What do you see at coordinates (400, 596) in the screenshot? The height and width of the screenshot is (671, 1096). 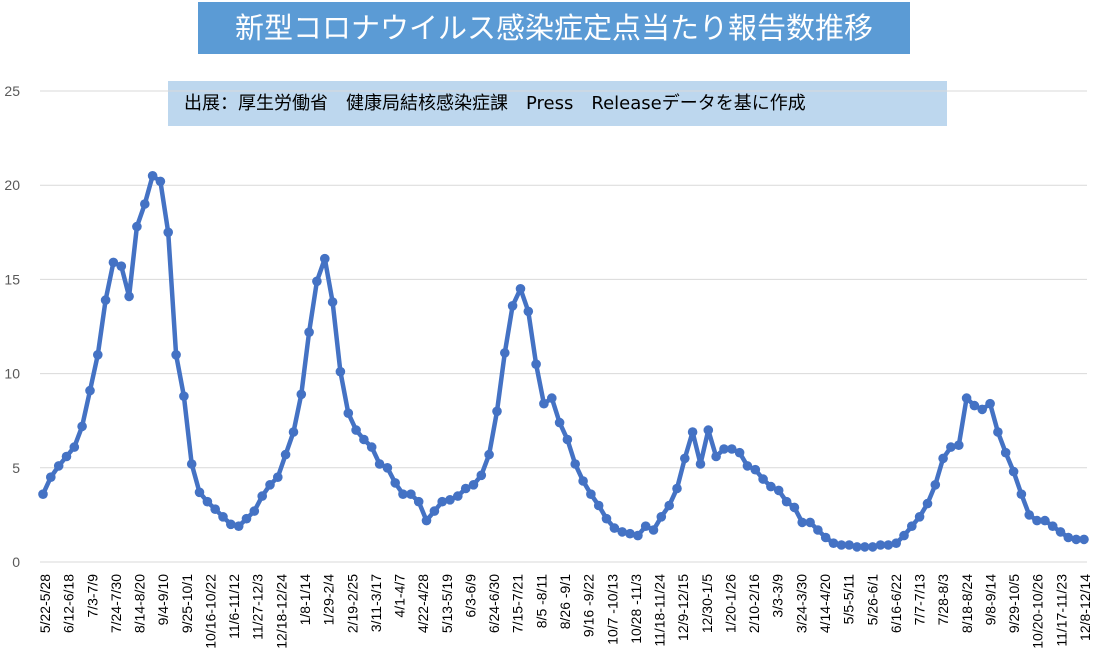 I see `x-tick-label: 4/1-4/7` at bounding box center [400, 596].